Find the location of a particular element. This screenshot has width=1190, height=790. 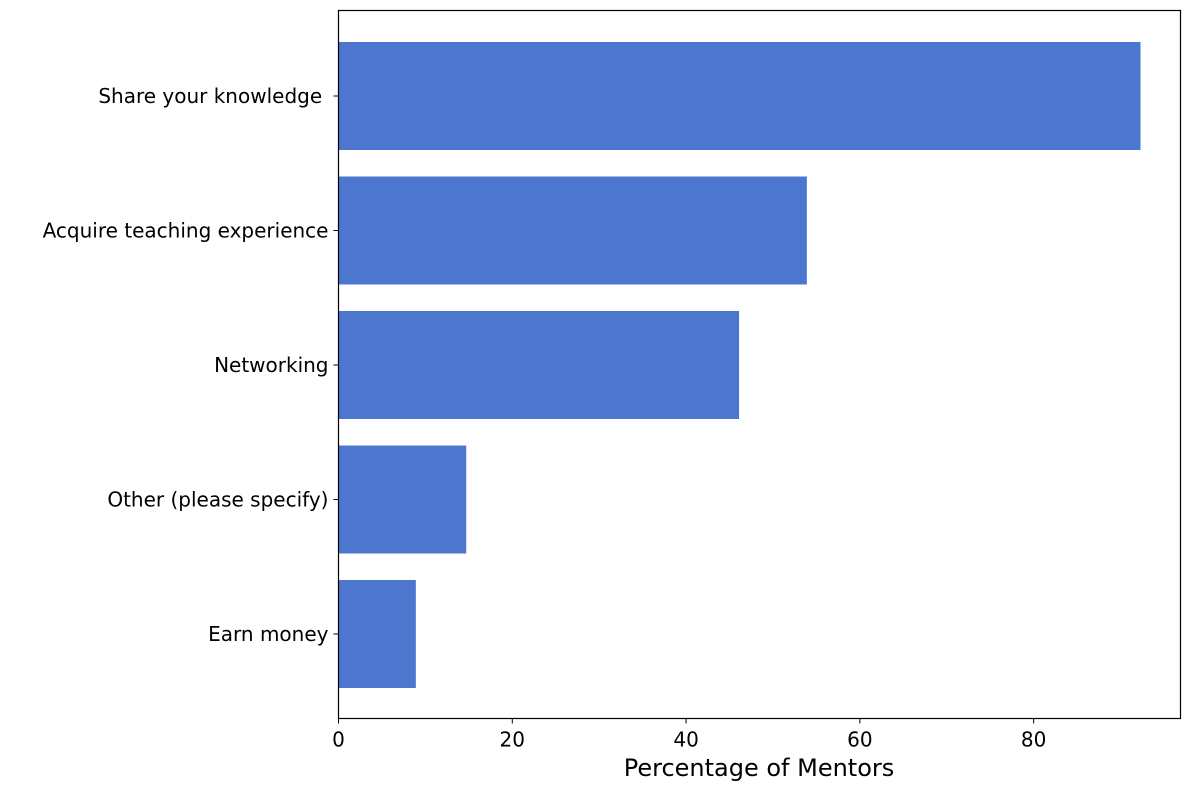

x-tick-label-2: 40 is located at coordinates (685, 740).